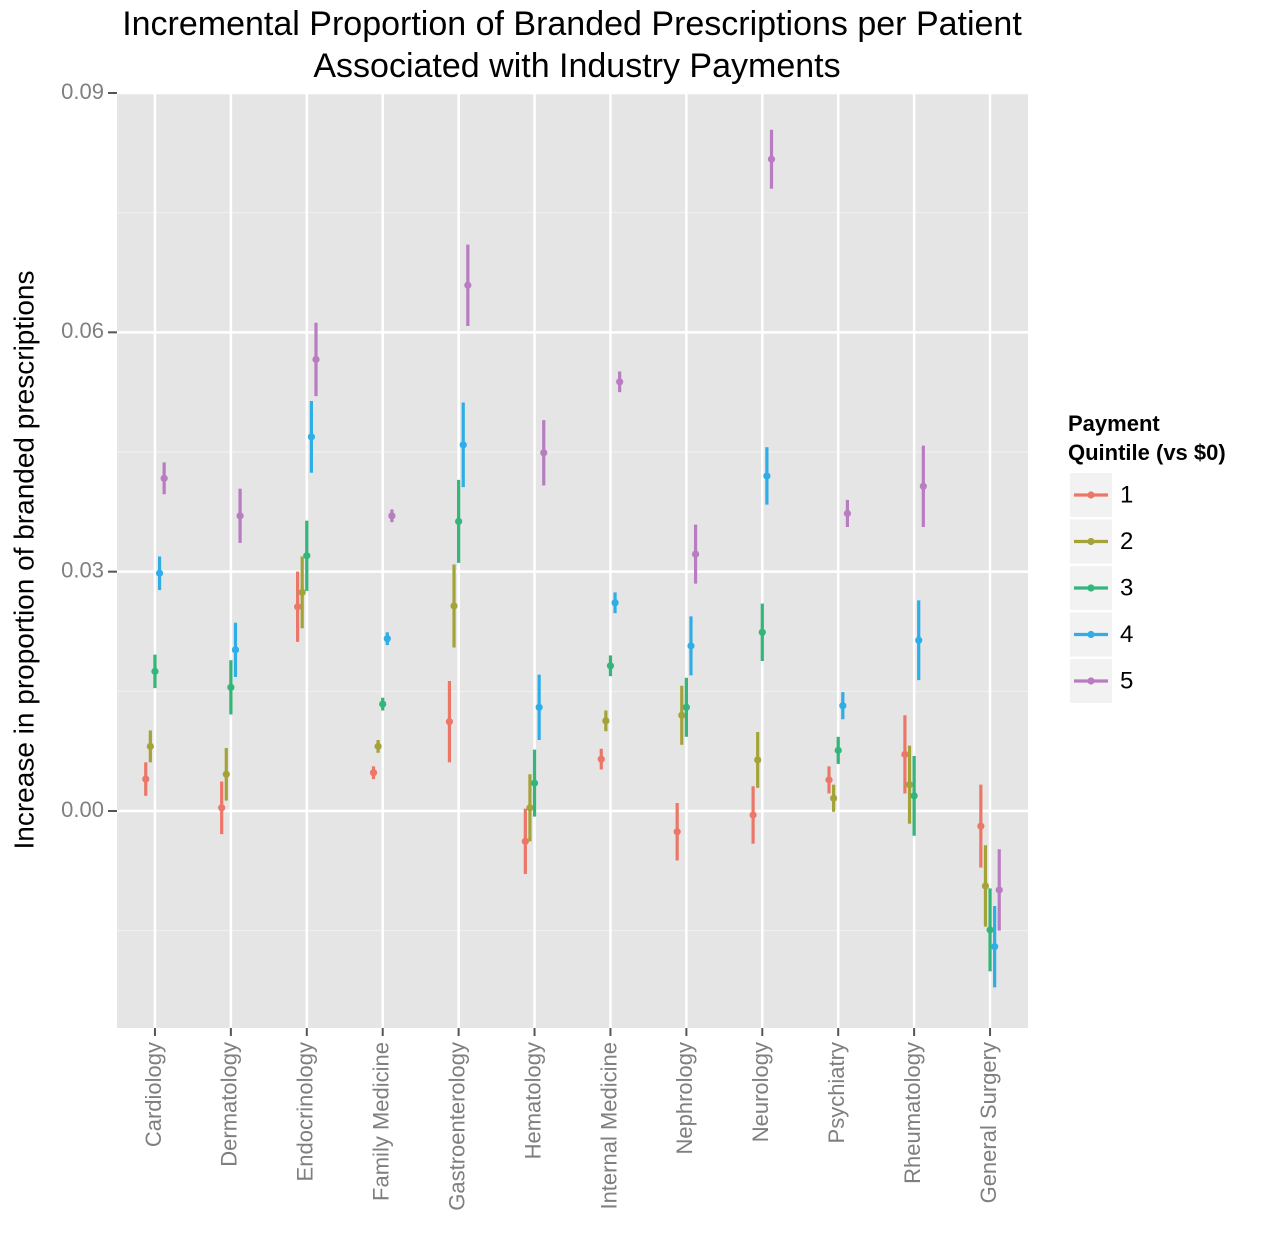 The height and width of the screenshot is (1245, 1270). Describe the element at coordinates (82, 569) in the screenshot. I see `y-tick-label: 0.03` at that location.